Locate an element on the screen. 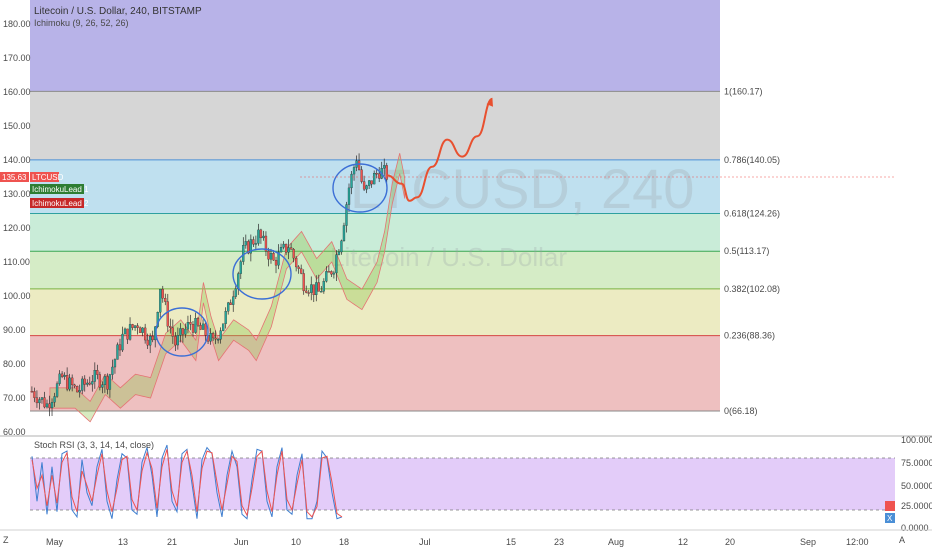 Image resolution: width=932 pixels, height=550 pixels. zoom-reset-button: Z is located at coordinates (6, 540).